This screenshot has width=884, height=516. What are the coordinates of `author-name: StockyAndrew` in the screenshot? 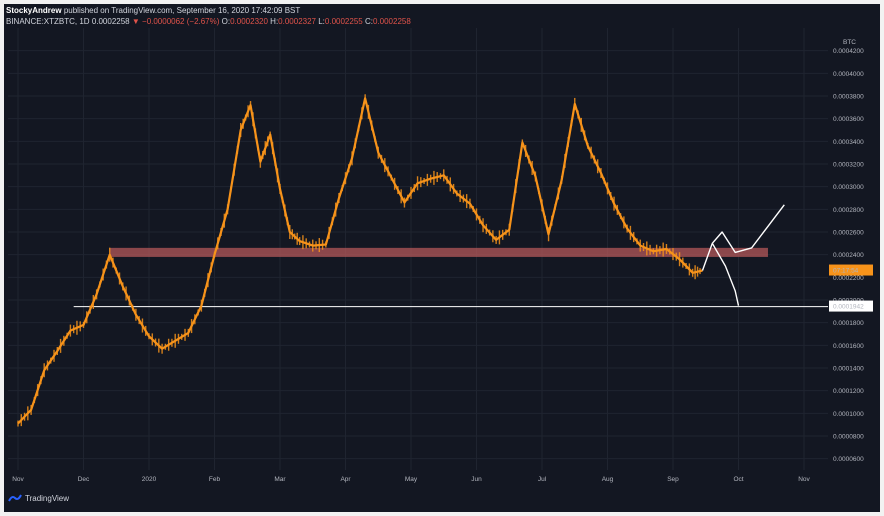 It's located at (34, 10).